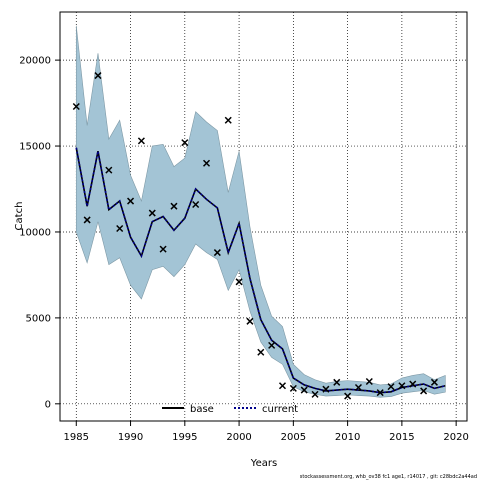 This screenshot has width=480, height=480. What do you see at coordinates (48, 404) in the screenshot?
I see `y-tick-label: 0` at bounding box center [48, 404].